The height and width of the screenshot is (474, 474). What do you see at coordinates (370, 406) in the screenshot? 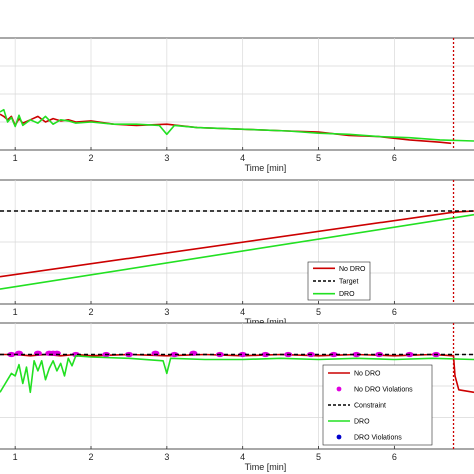
I see `legend-label: Constraint` at bounding box center [370, 406].